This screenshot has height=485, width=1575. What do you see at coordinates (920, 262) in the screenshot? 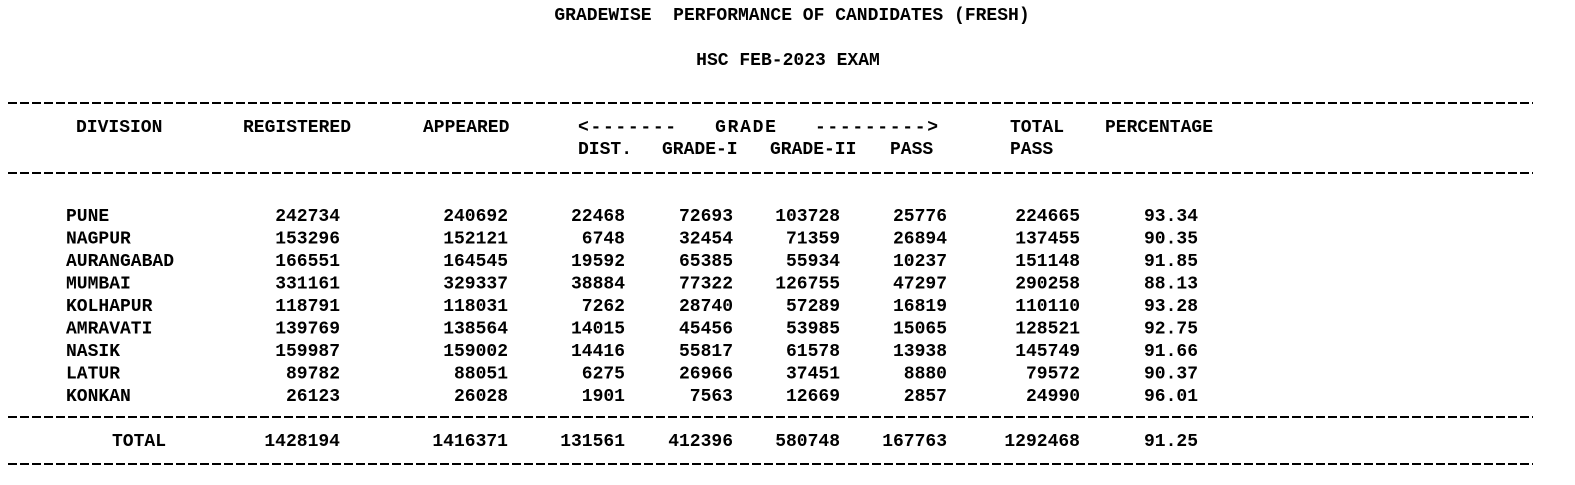
I see `cell: 10237` at bounding box center [920, 262].